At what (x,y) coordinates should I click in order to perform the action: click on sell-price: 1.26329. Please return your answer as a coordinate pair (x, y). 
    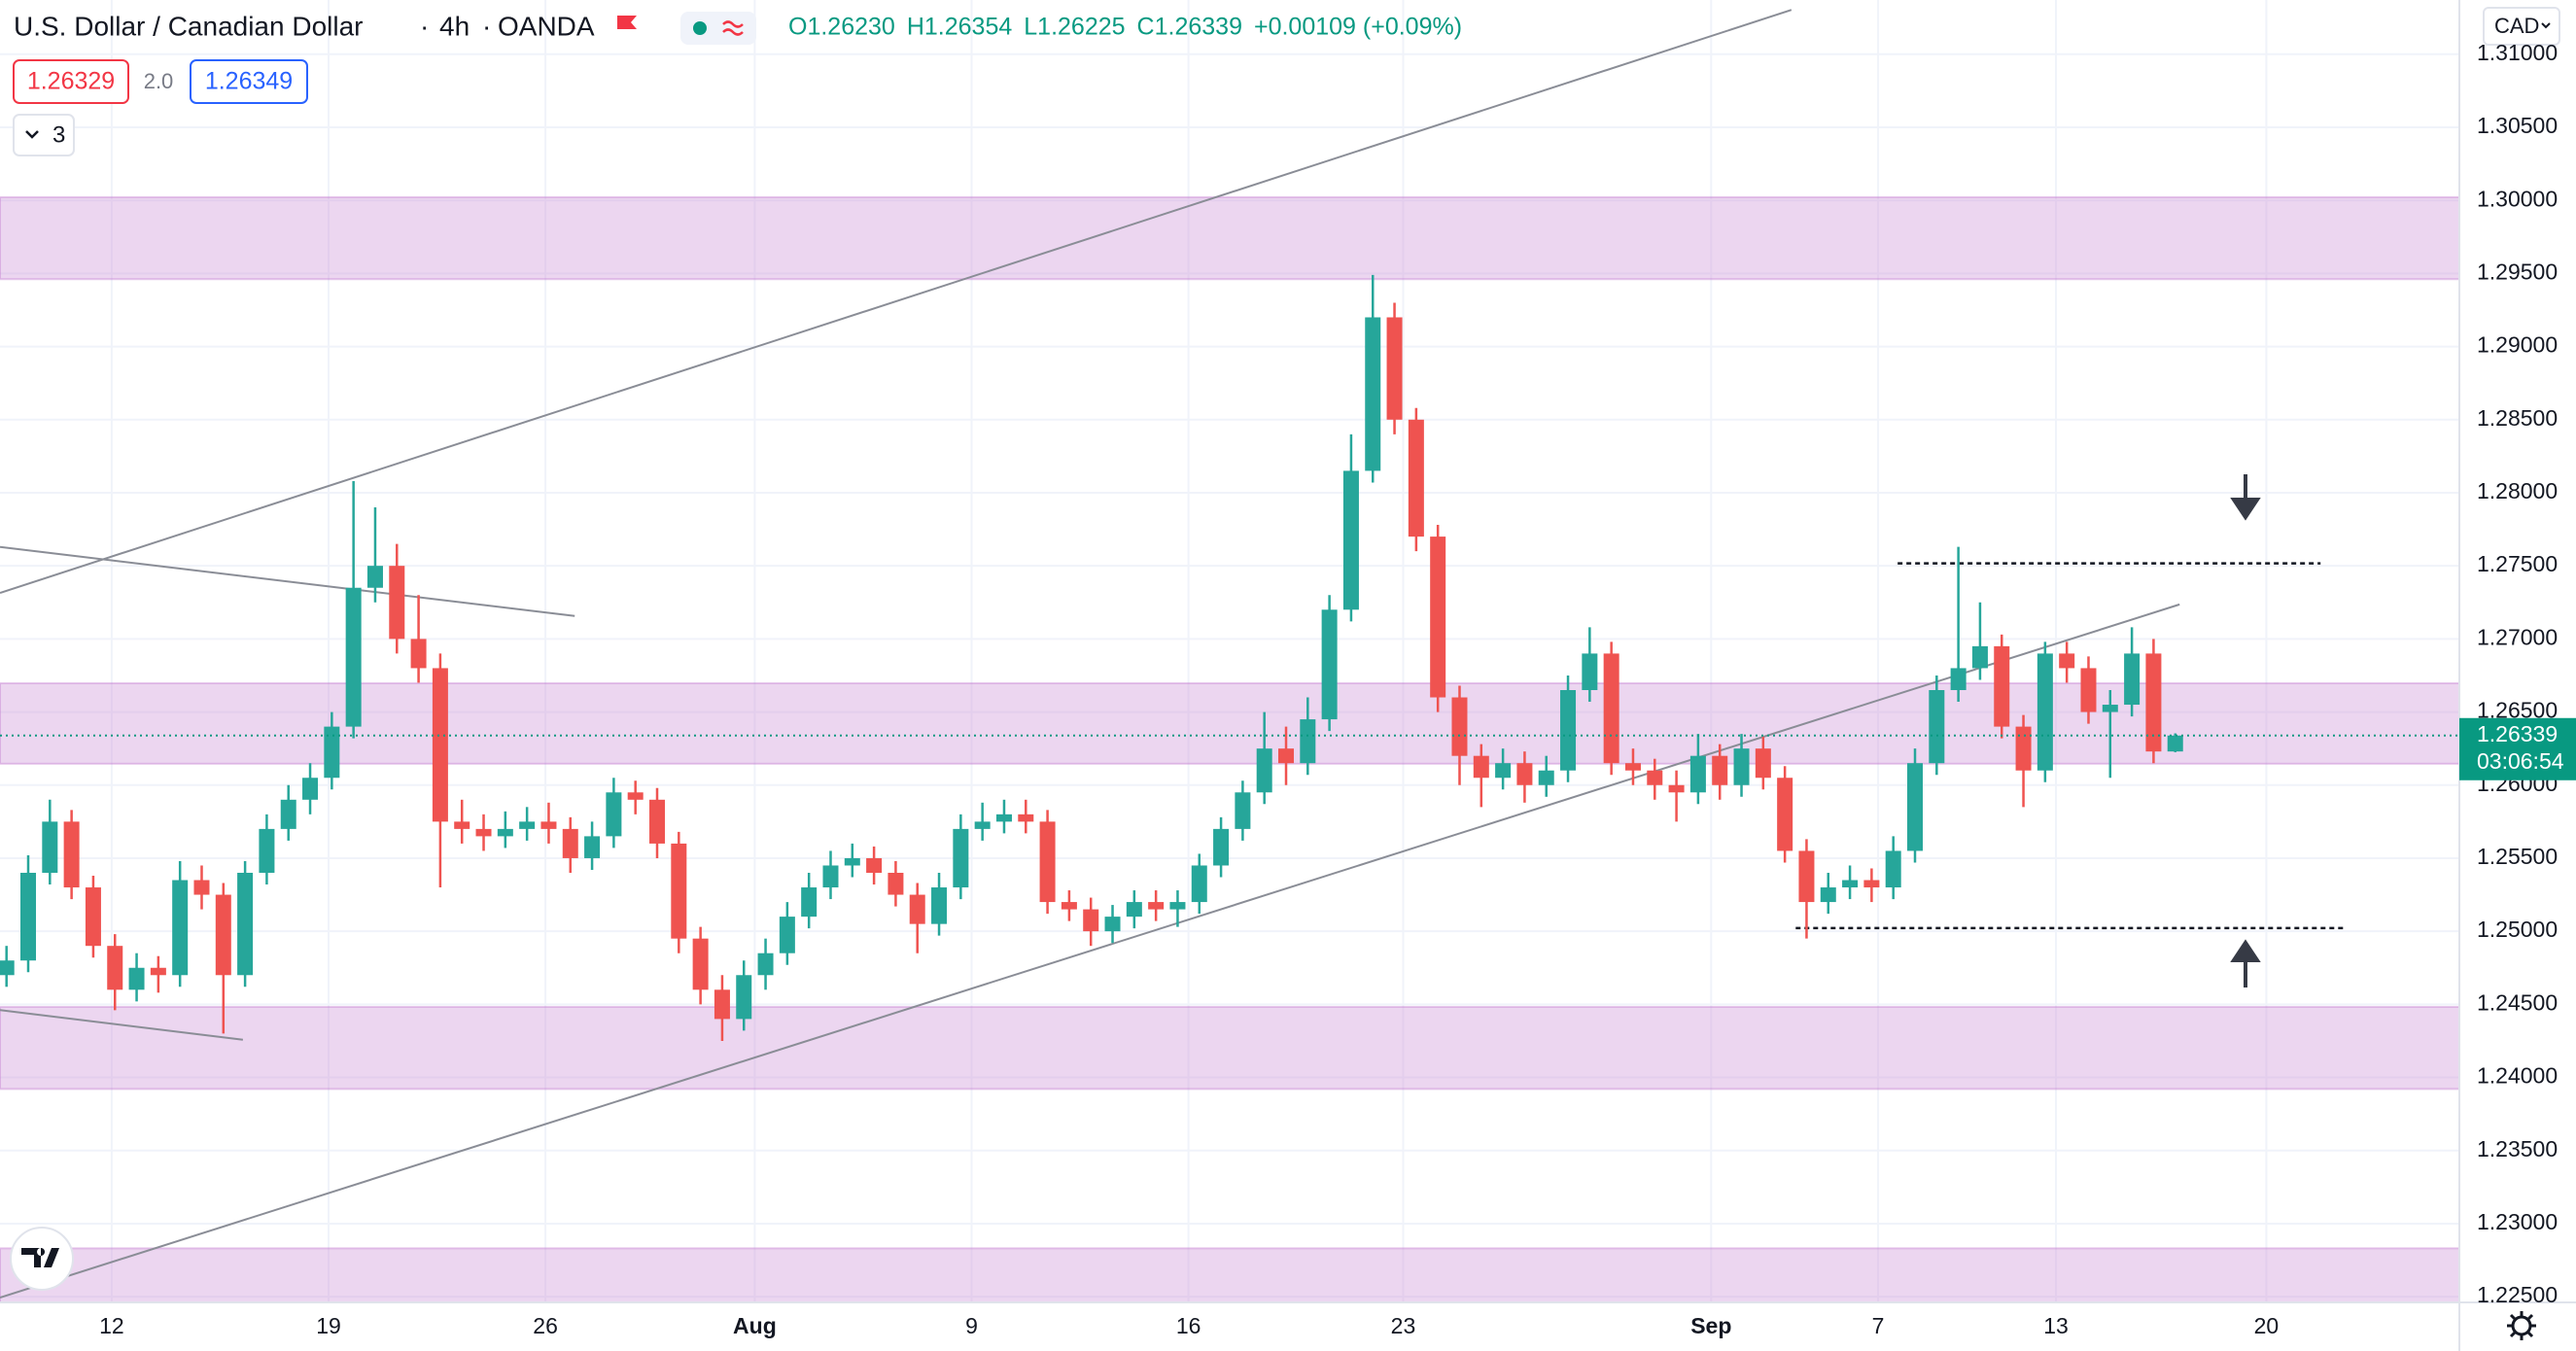
    Looking at the image, I should click on (71, 81).